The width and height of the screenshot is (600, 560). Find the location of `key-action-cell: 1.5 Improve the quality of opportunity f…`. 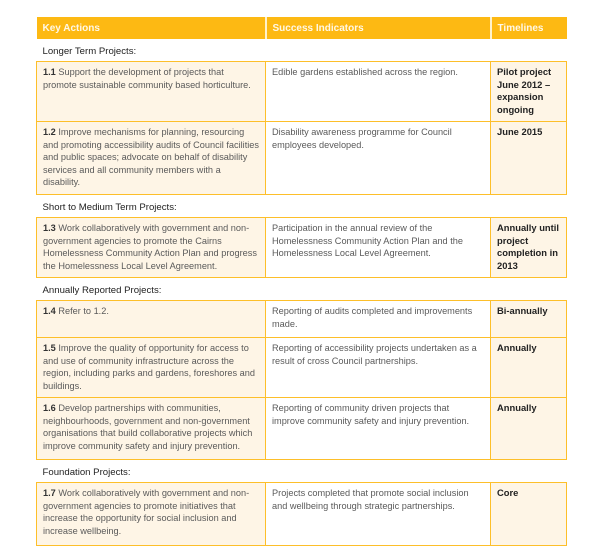

key-action-cell: 1.5 Improve the quality of opportunity f… is located at coordinates (151, 367).